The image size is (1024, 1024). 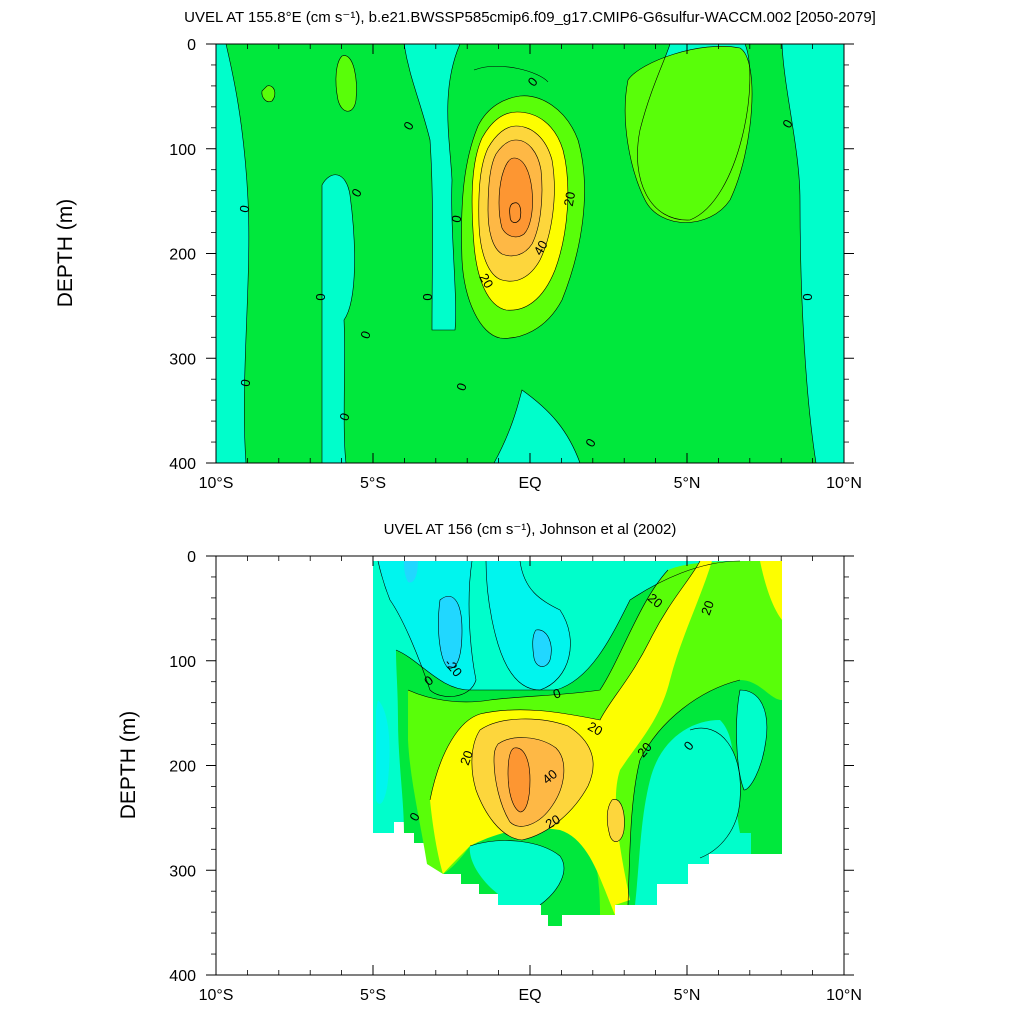 What do you see at coordinates (182, 871) in the screenshot?
I see `panel-2-ytick-label: 300` at bounding box center [182, 871].